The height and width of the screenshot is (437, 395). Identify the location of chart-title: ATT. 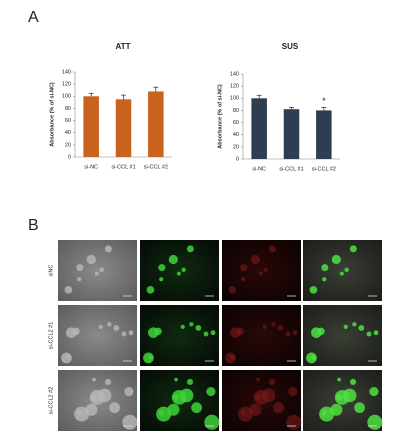
(123, 46).